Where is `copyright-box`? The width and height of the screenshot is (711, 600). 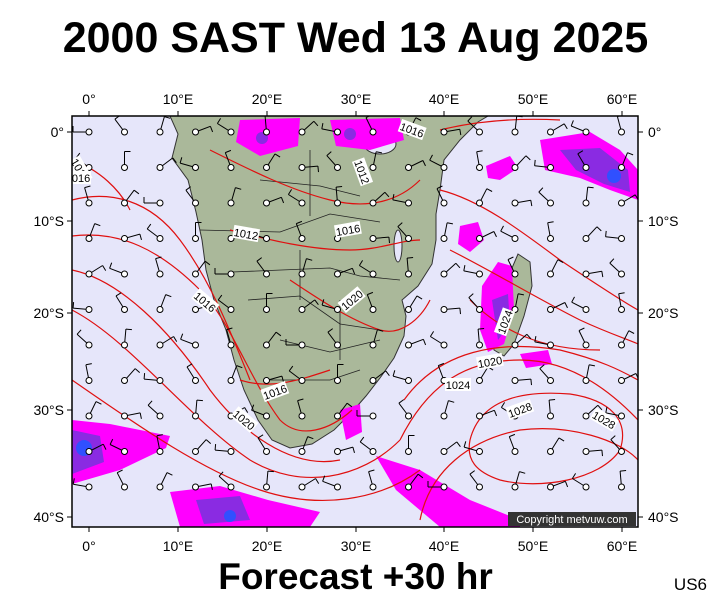 copyright-box is located at coordinates (572, 519).